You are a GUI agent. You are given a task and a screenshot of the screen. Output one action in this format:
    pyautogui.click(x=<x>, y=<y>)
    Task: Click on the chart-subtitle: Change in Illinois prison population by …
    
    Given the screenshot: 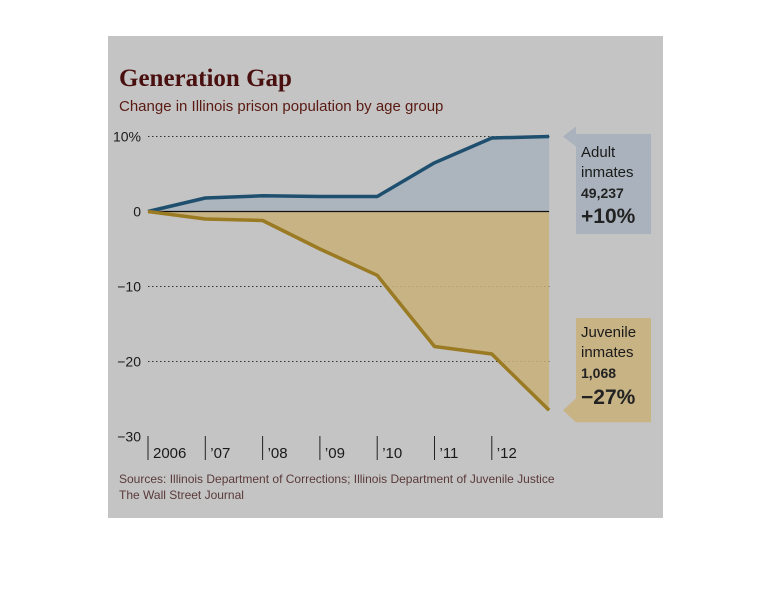 What is the action you would take?
    pyautogui.click(x=281, y=106)
    